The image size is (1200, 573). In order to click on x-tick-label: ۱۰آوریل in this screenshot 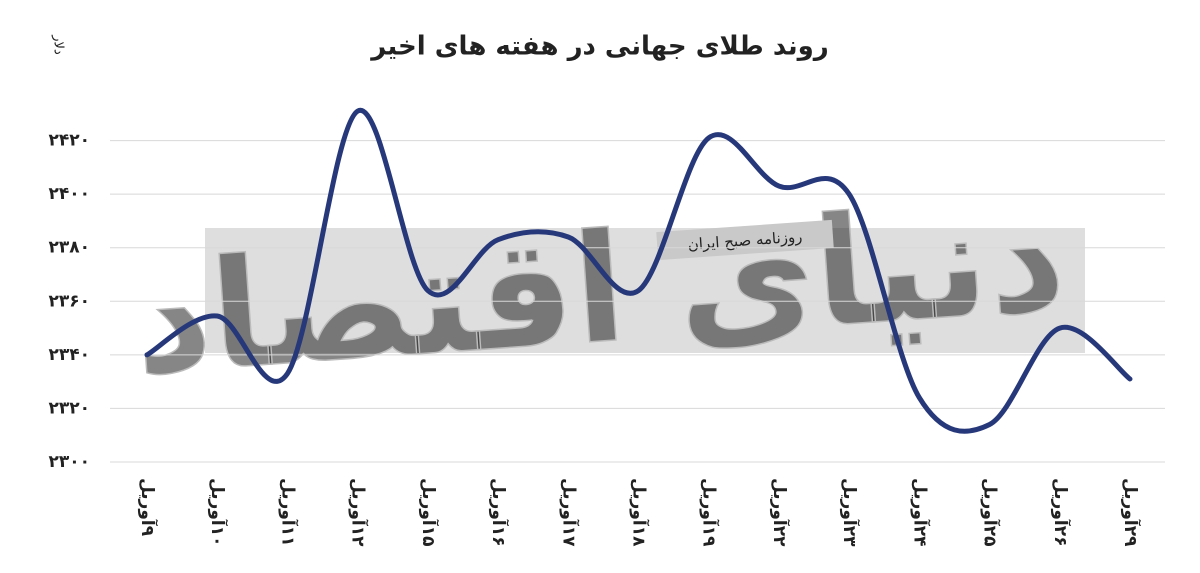, I will do `click(218, 512)`.